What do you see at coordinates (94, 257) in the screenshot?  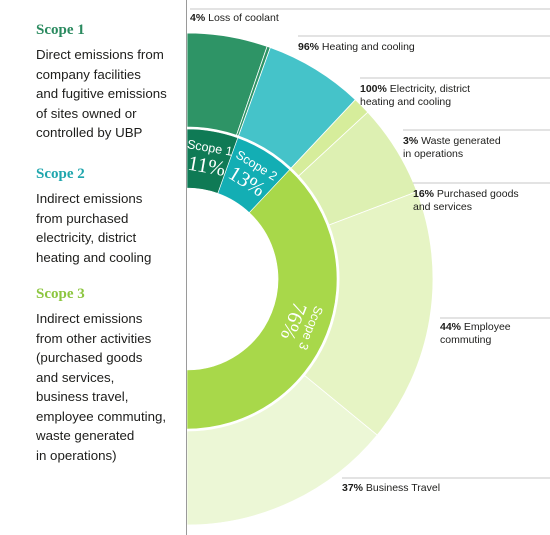 I see `scope-2-desc-line: heating and cooling` at bounding box center [94, 257].